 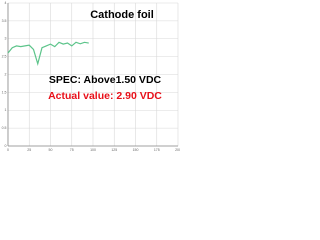 I want to click on x-tick-label: 200, so click(x=177, y=150).